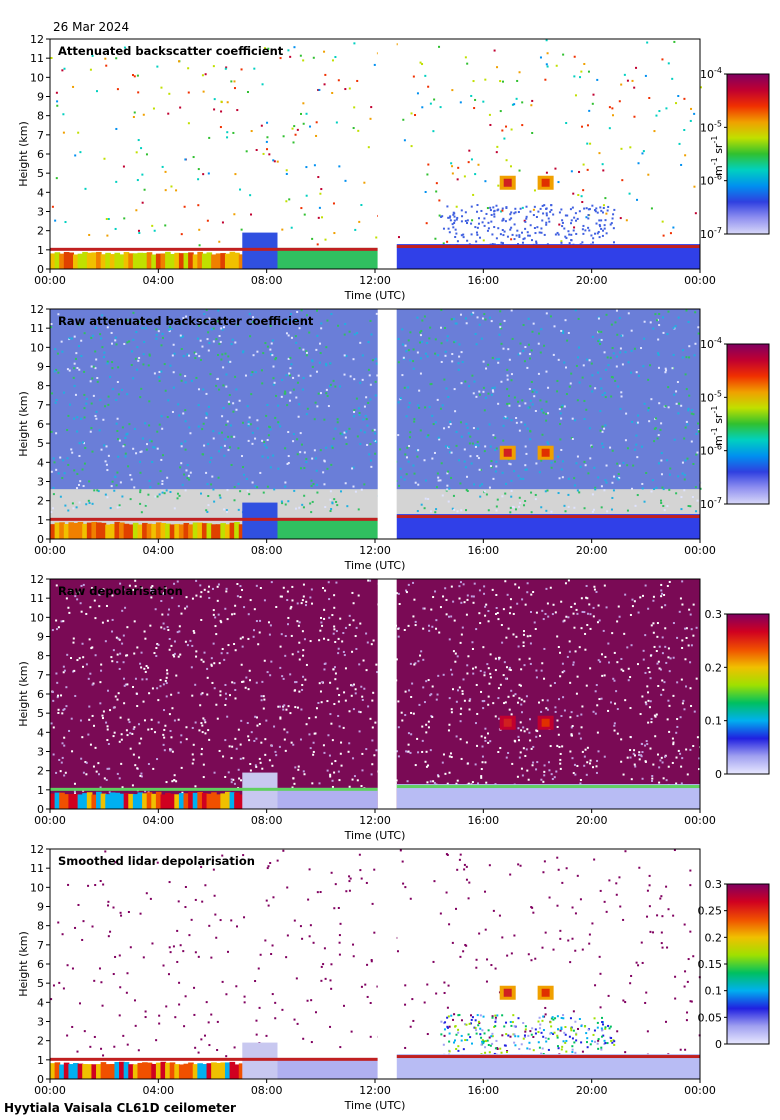 The image size is (780, 1120). Describe the element at coordinates (37, 617) in the screenshot. I see `y-tick-label: 10` at that location.